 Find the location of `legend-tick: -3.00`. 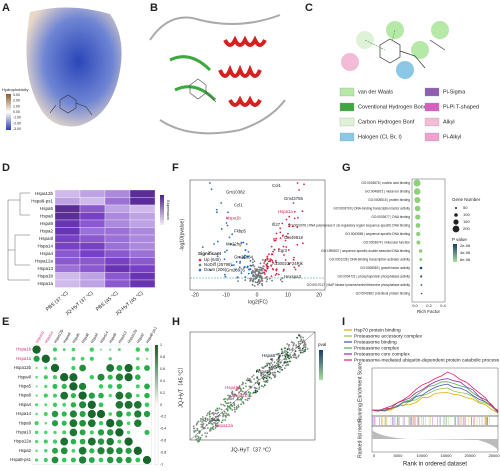

legend-tick: -3.00 is located at coordinates (17, 129).